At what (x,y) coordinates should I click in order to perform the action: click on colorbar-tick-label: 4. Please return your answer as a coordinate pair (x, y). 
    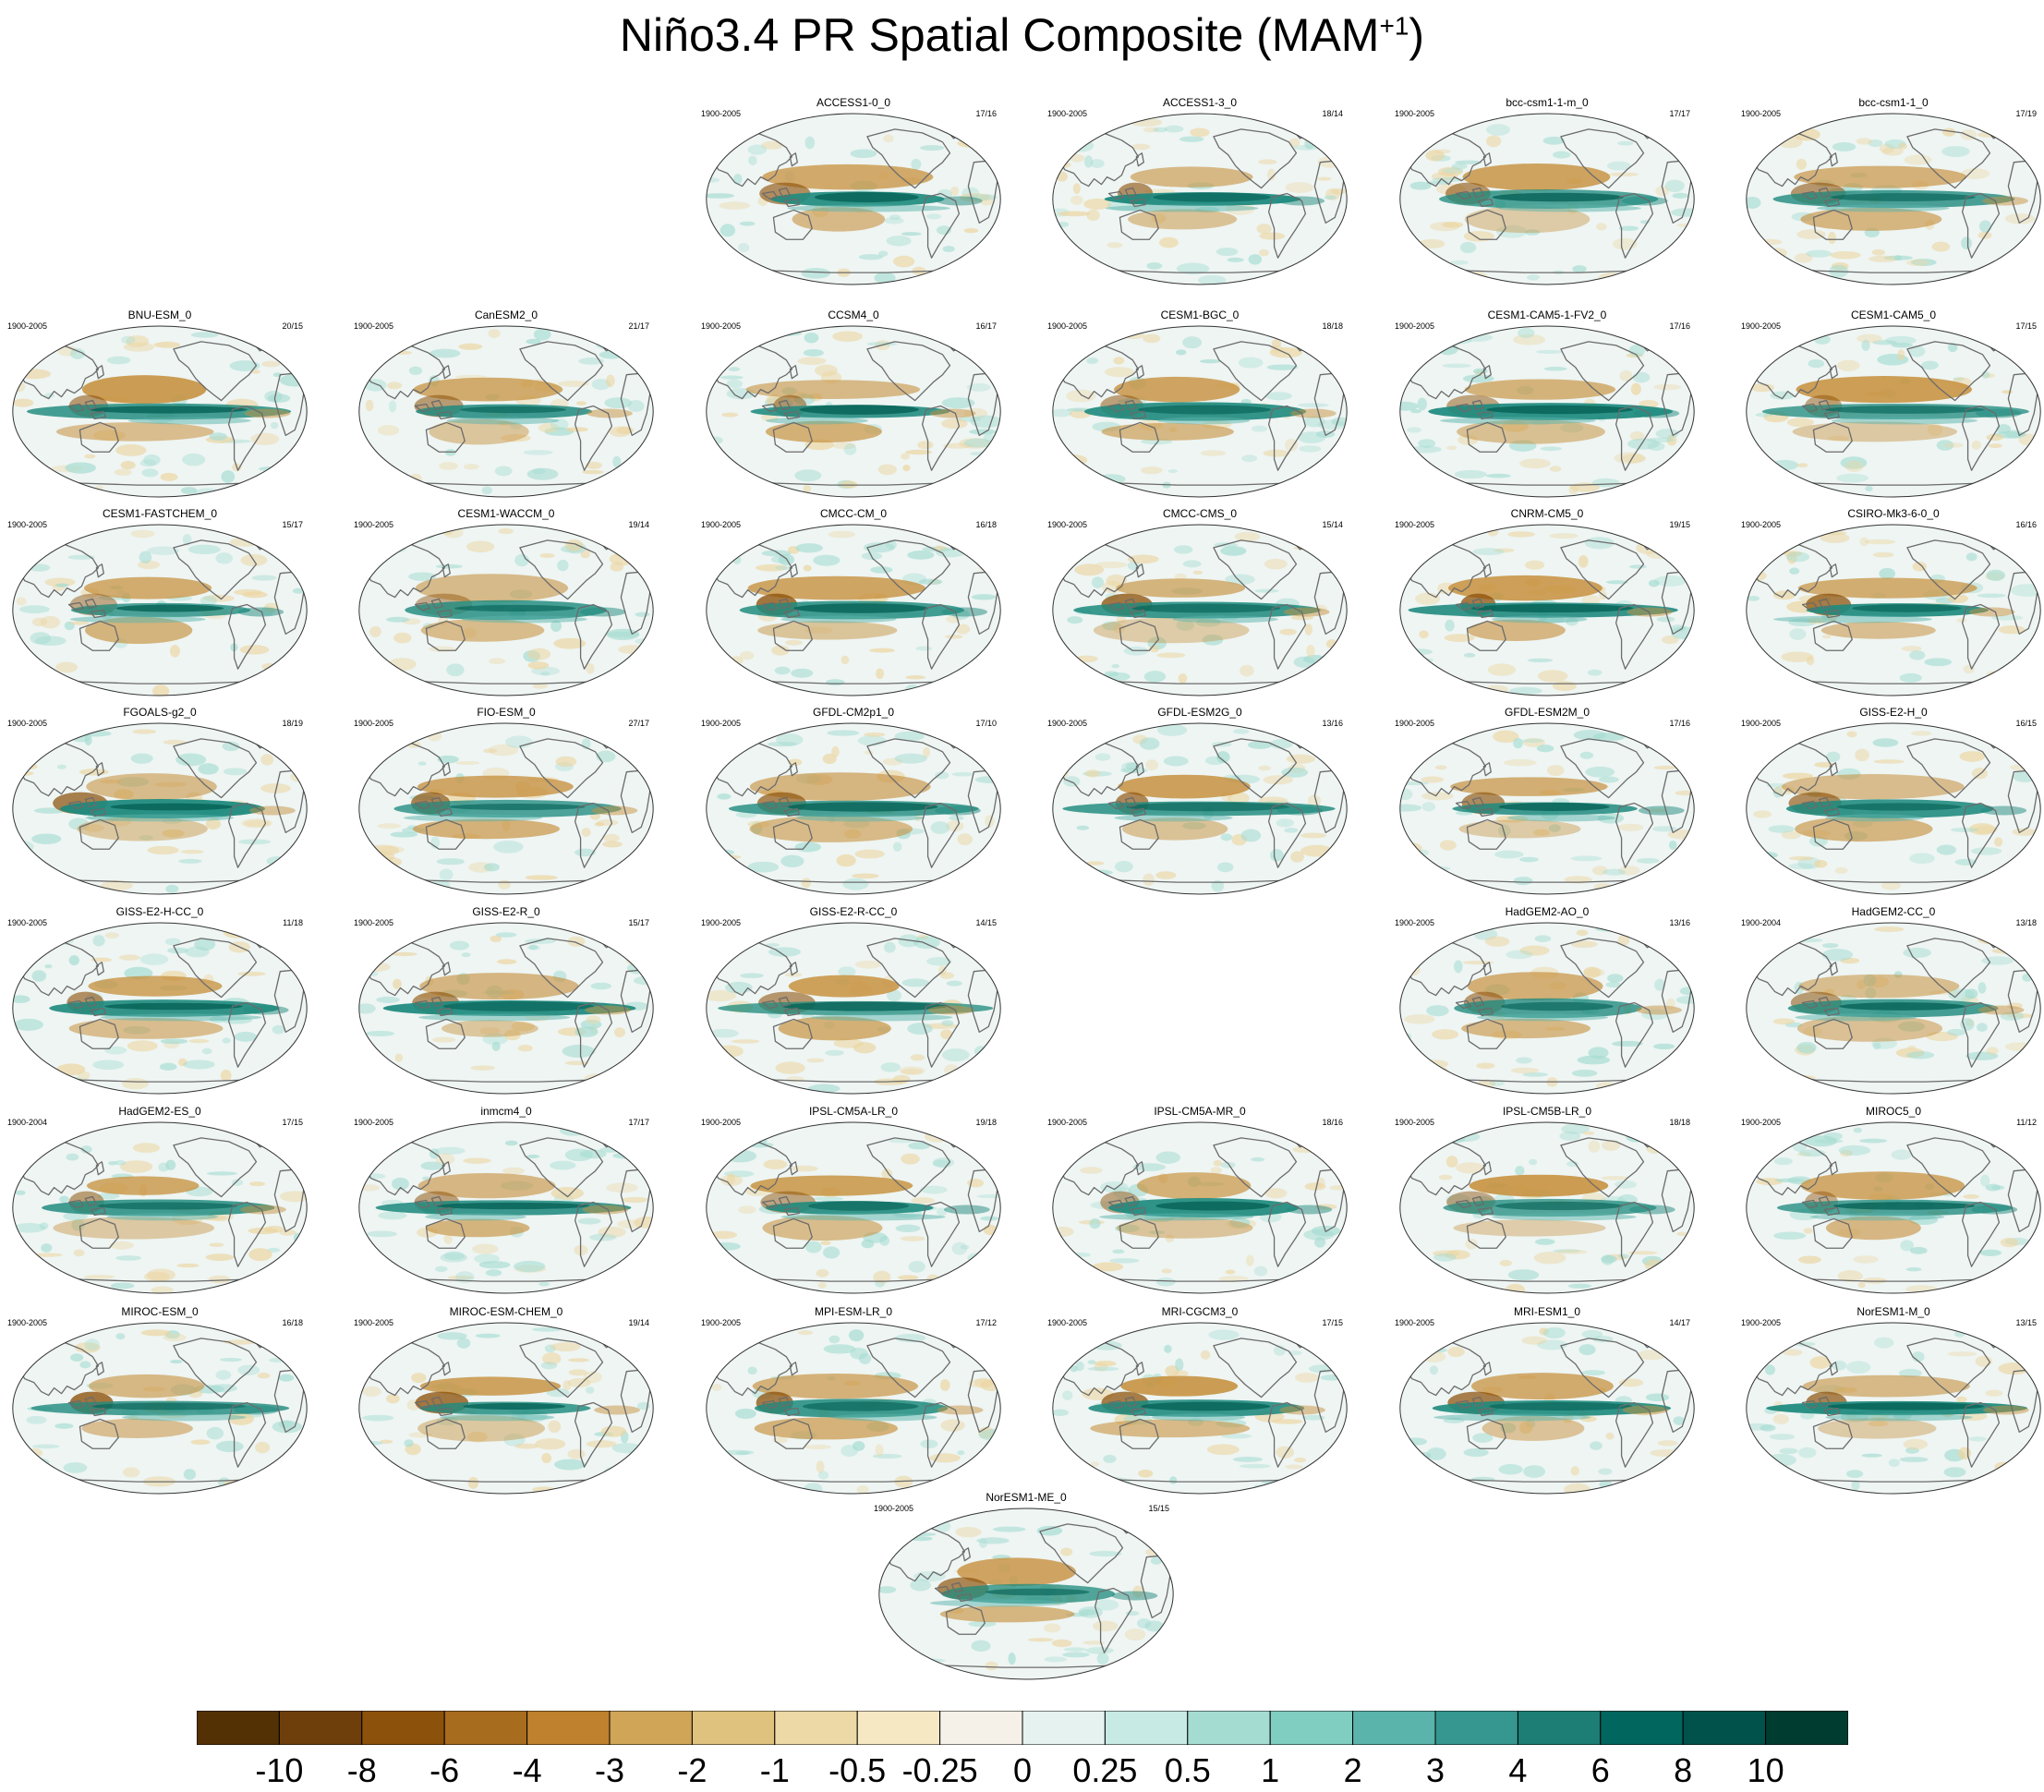
    Looking at the image, I should click on (1518, 1770).